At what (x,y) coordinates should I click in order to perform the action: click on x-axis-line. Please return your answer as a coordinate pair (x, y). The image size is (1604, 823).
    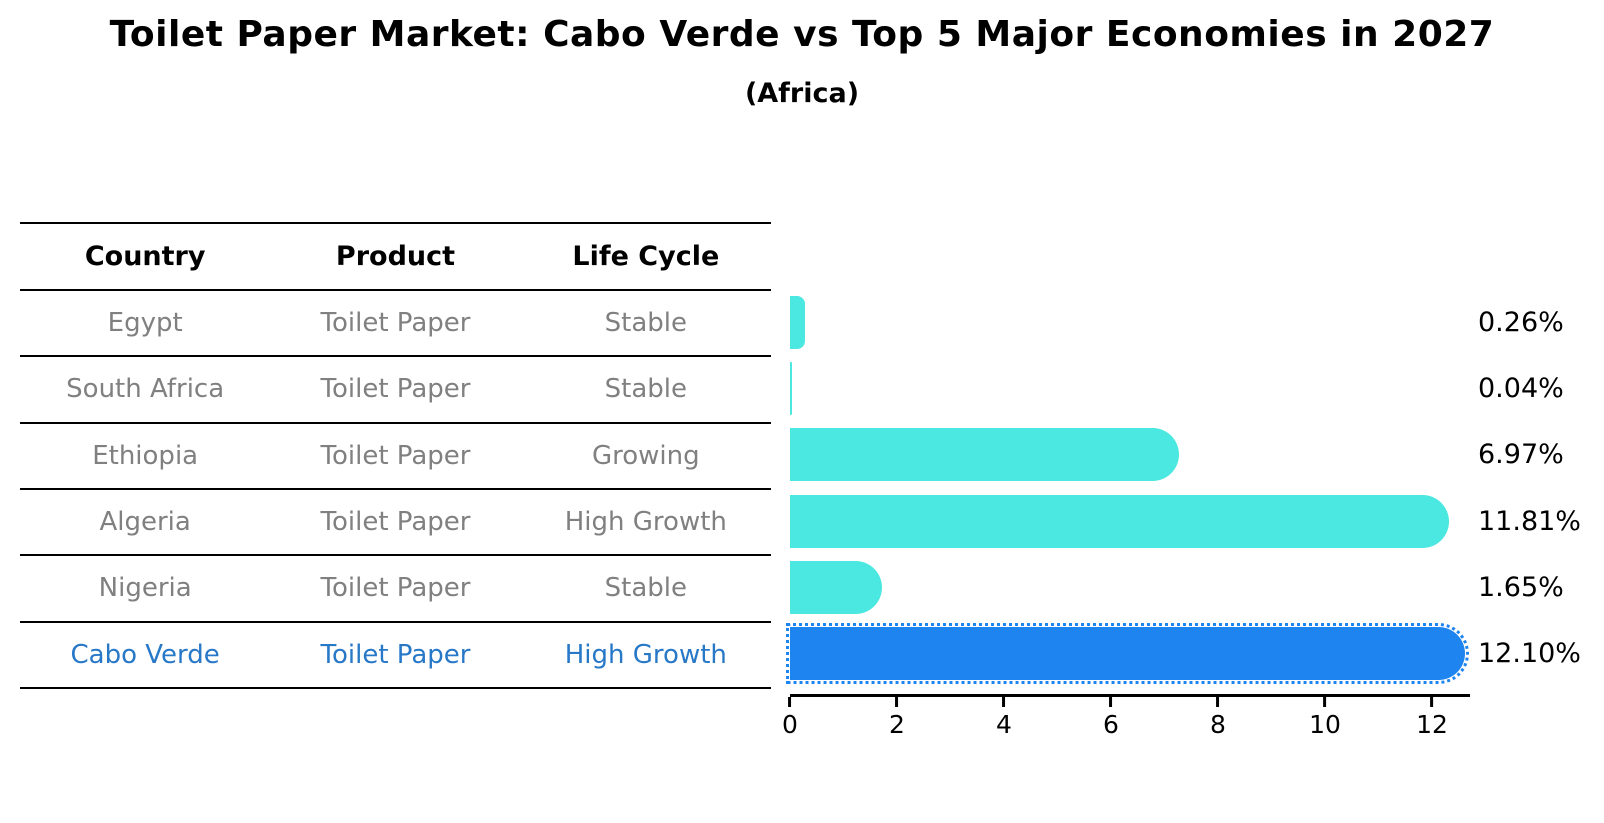
    Looking at the image, I should click on (1130, 695).